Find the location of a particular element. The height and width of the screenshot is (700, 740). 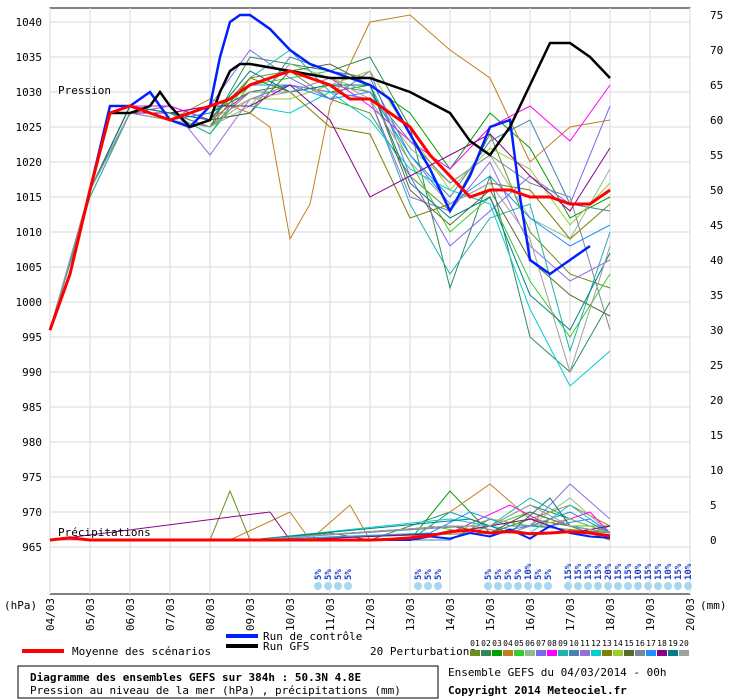

member-number: 04 is located at coordinates (508, 643).